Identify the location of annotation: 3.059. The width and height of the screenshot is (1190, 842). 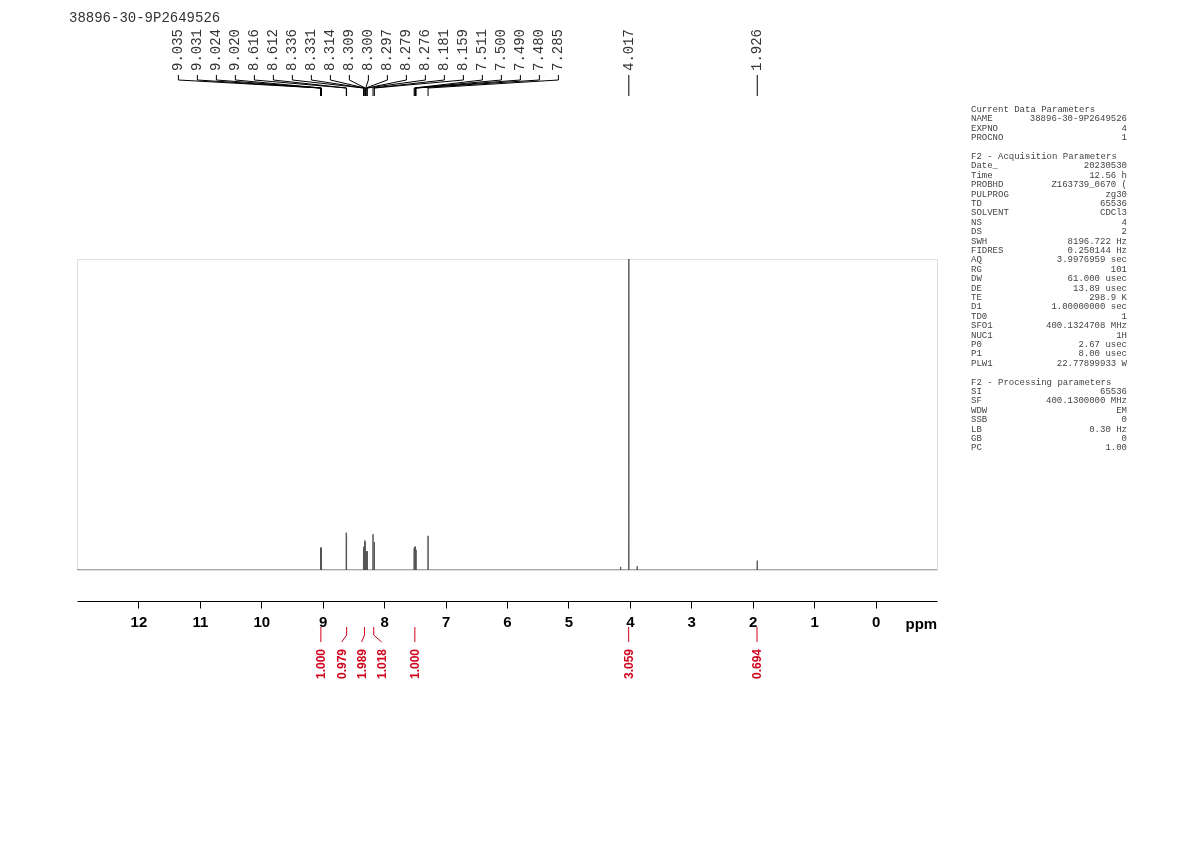
(628, 664).